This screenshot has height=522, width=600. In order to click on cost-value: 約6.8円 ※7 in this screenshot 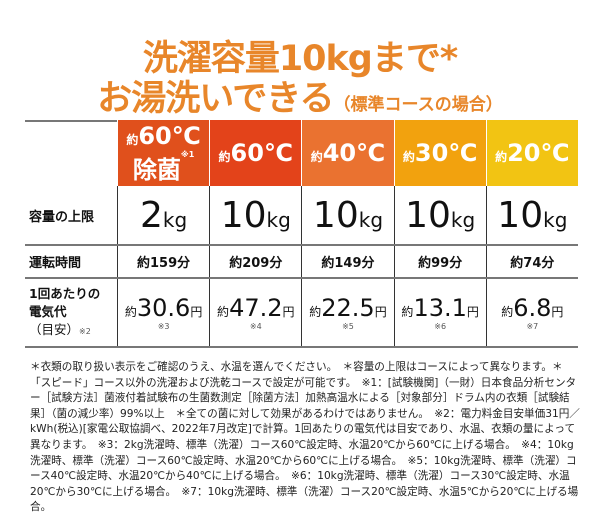, I will do `click(531, 312)`.